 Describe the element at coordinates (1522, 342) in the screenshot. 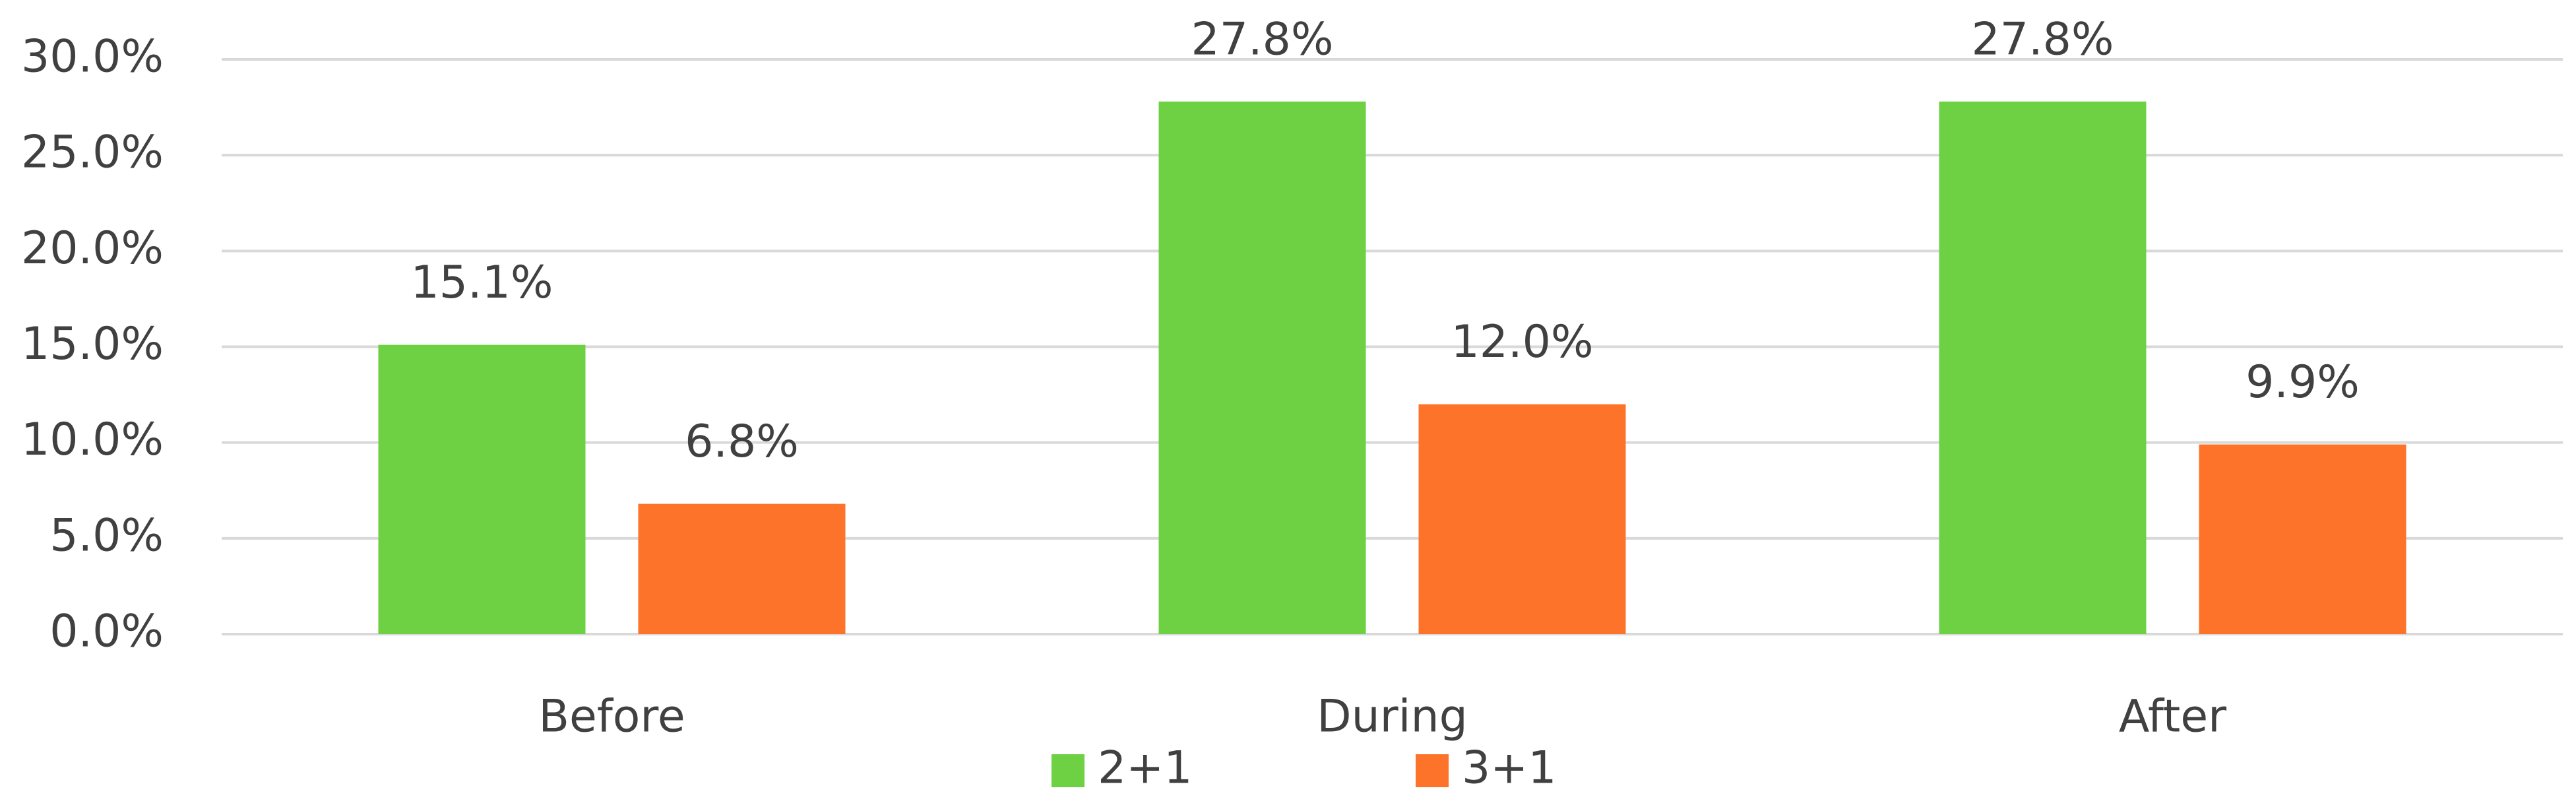

I see `data-label: 12.0%` at that location.